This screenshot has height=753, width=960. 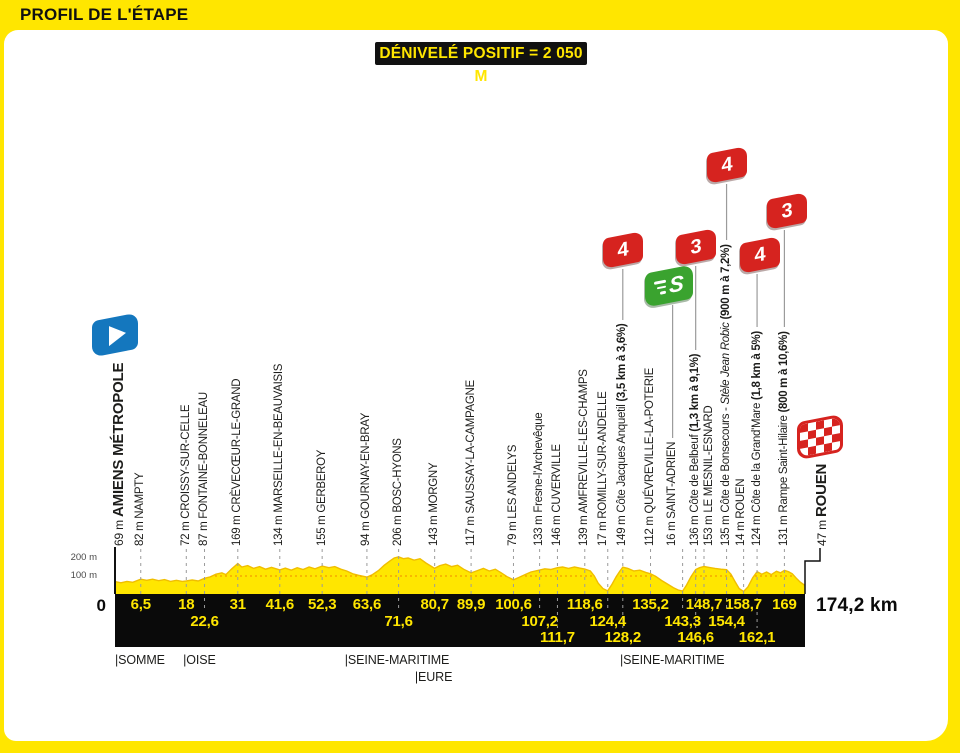 I want to click on waypoint-elevation: 47 m, so click(x=821, y=531).